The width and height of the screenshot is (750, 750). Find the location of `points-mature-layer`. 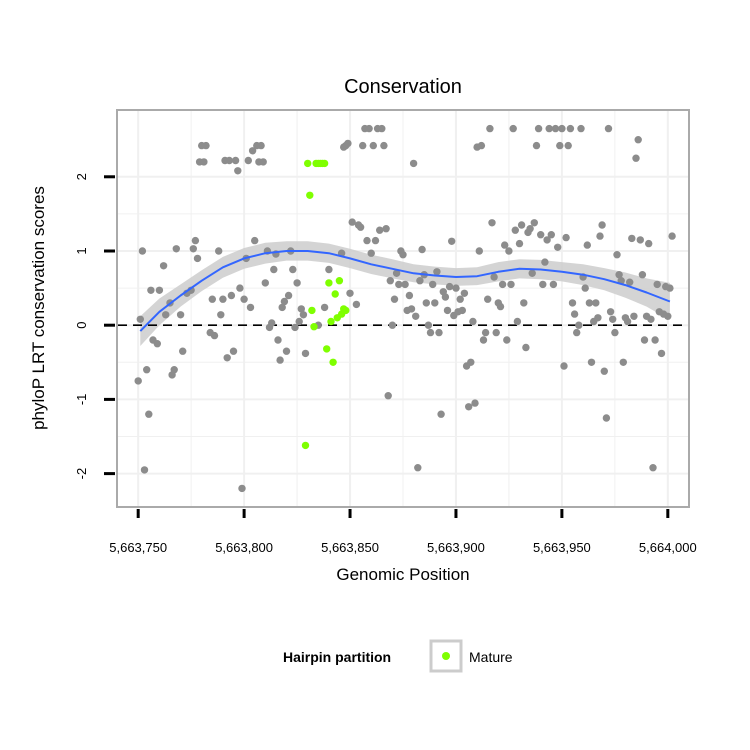

points-mature-layer is located at coordinates (325, 304).